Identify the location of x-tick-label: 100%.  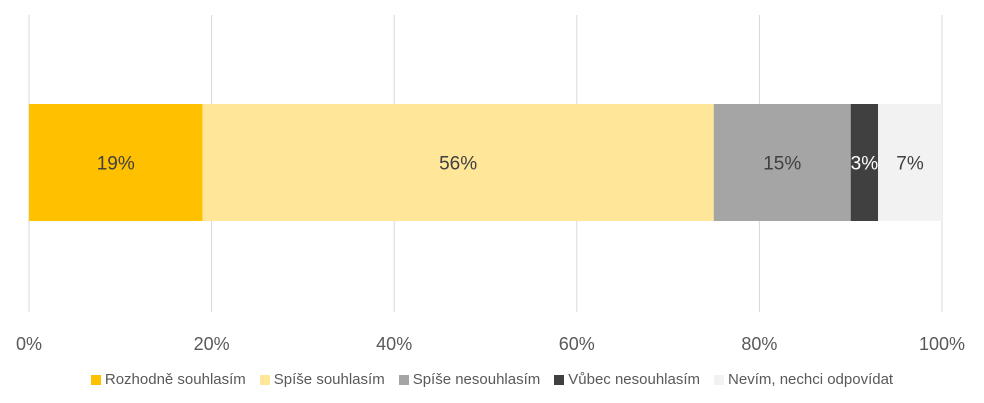
(942, 344).